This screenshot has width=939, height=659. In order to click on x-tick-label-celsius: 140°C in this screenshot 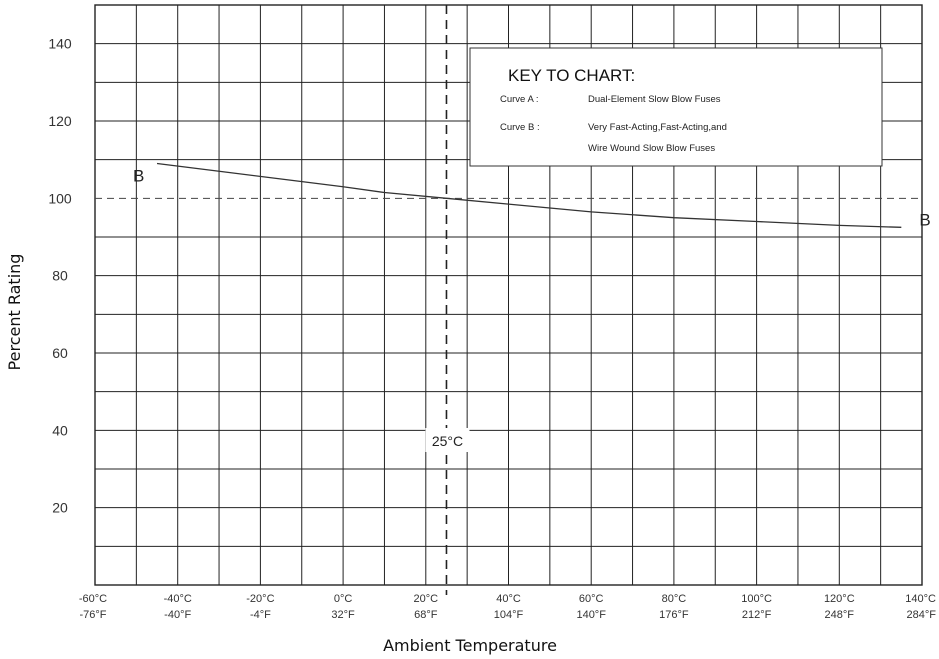, I will do `click(920, 599)`.